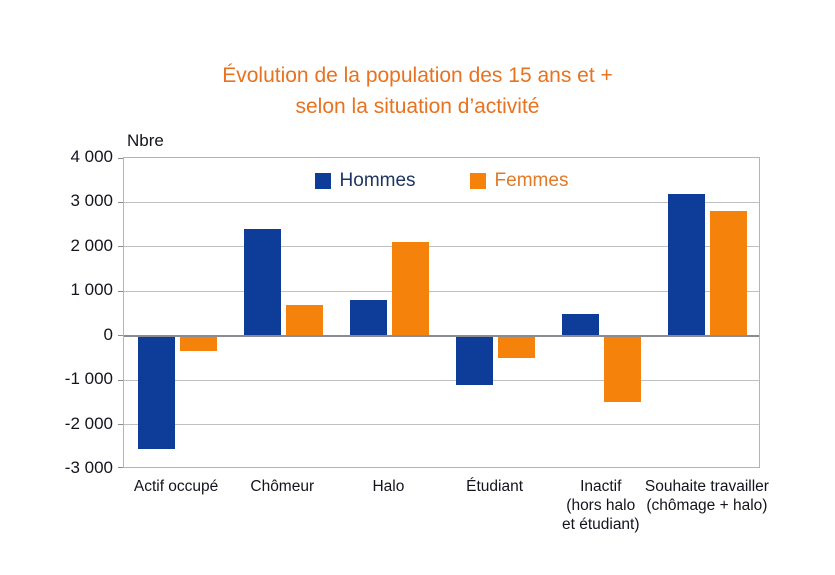  I want to click on x-category-label: Souhaite travailler (chômage + halo), so click(707, 496).